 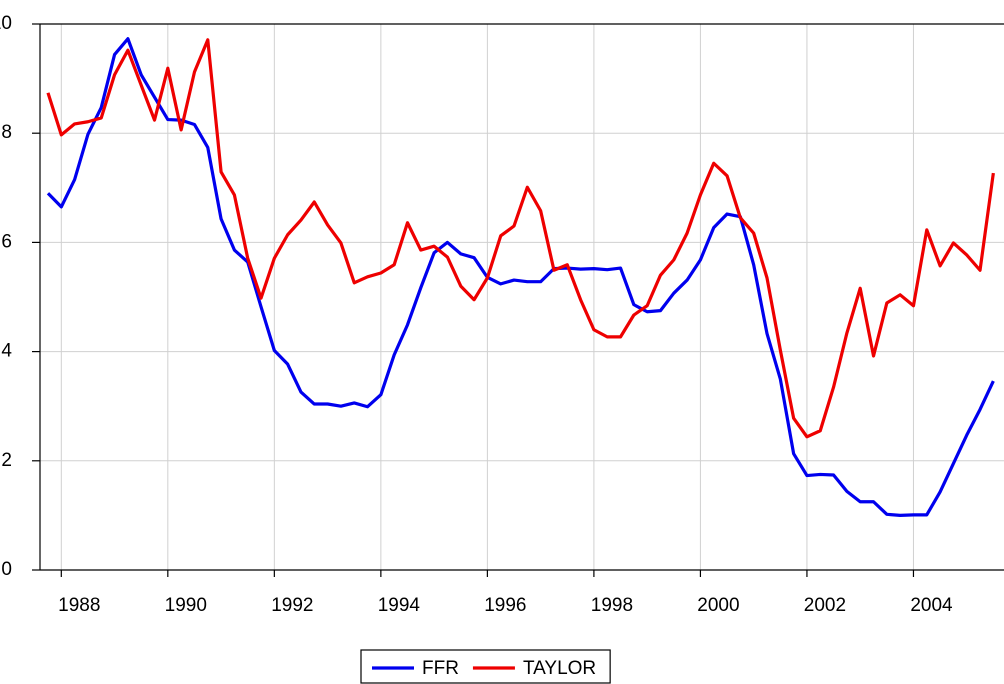 What do you see at coordinates (505, 605) in the screenshot?
I see `x-tick-label: 1996` at bounding box center [505, 605].